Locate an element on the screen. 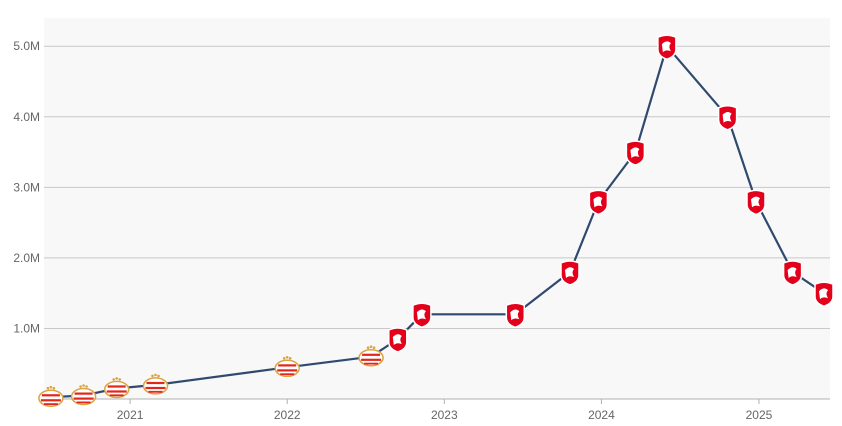 This screenshot has height=426, width=842. y-tick-label: 3.0M is located at coordinates (26, 187).